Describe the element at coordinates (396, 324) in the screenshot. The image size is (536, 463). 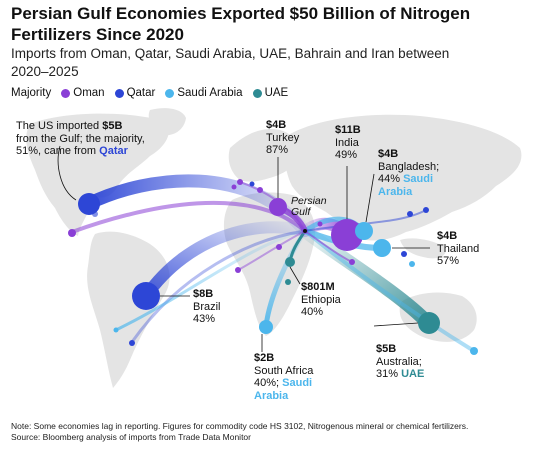
I see `leader-australia` at that location.